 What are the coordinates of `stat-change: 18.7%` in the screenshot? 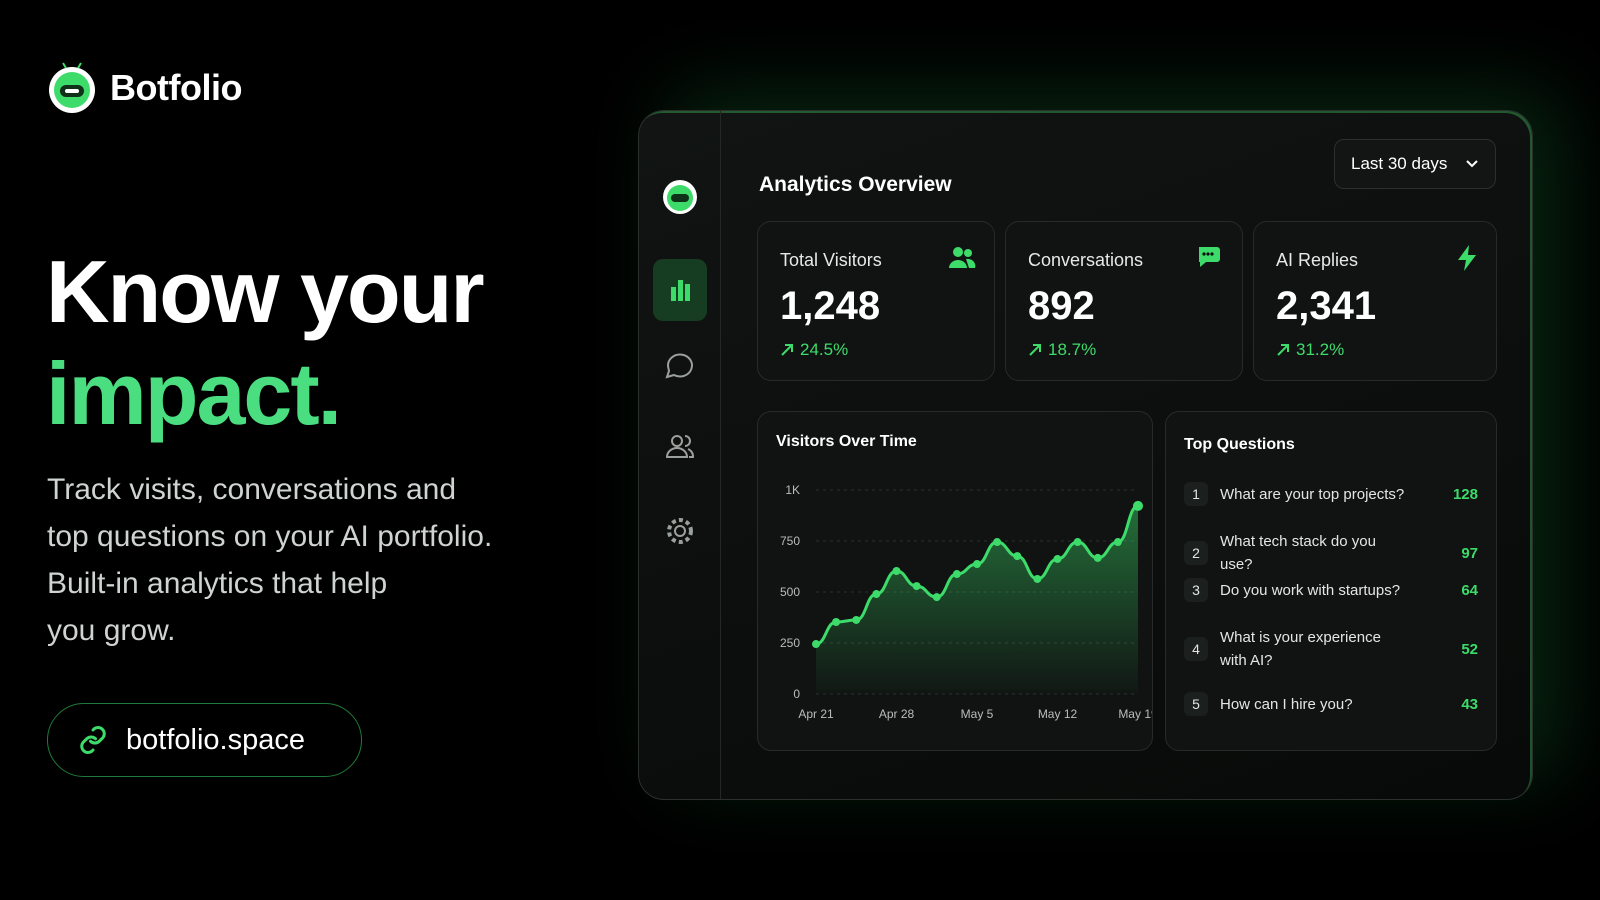 It's located at (1062, 350).